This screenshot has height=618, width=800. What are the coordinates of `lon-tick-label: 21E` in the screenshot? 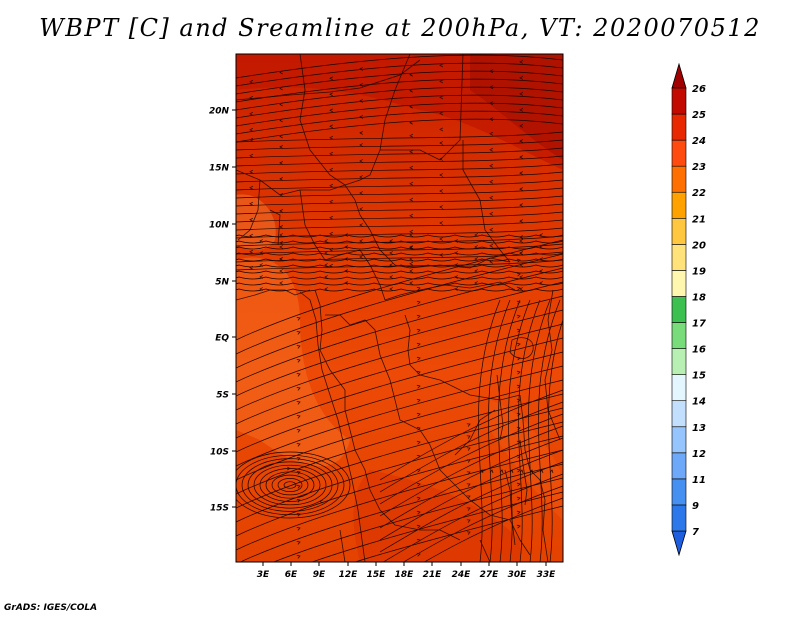 It's located at (433, 575).